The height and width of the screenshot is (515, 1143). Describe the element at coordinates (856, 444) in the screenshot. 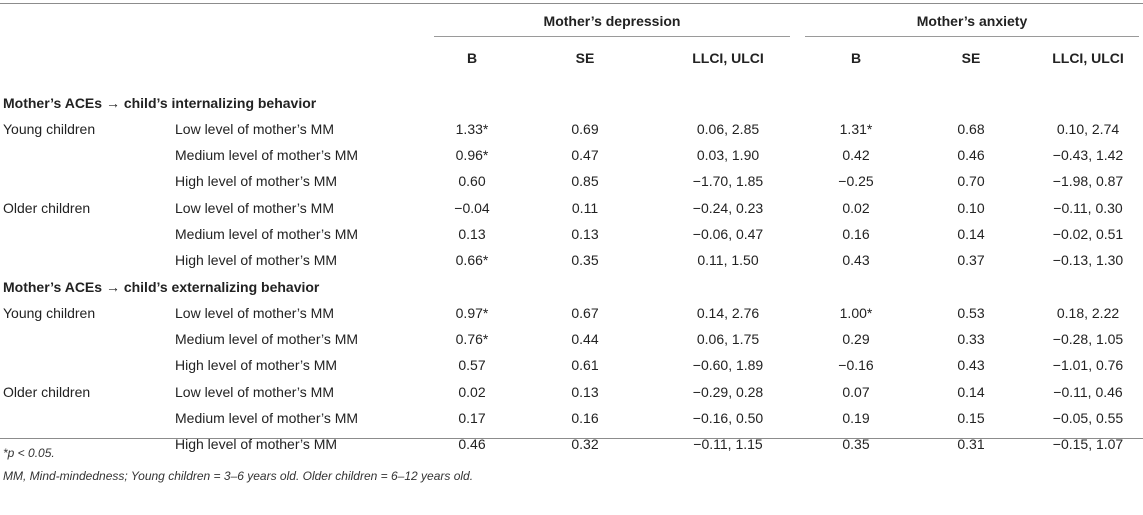

I see `anx-b-value: 0.35` at that location.